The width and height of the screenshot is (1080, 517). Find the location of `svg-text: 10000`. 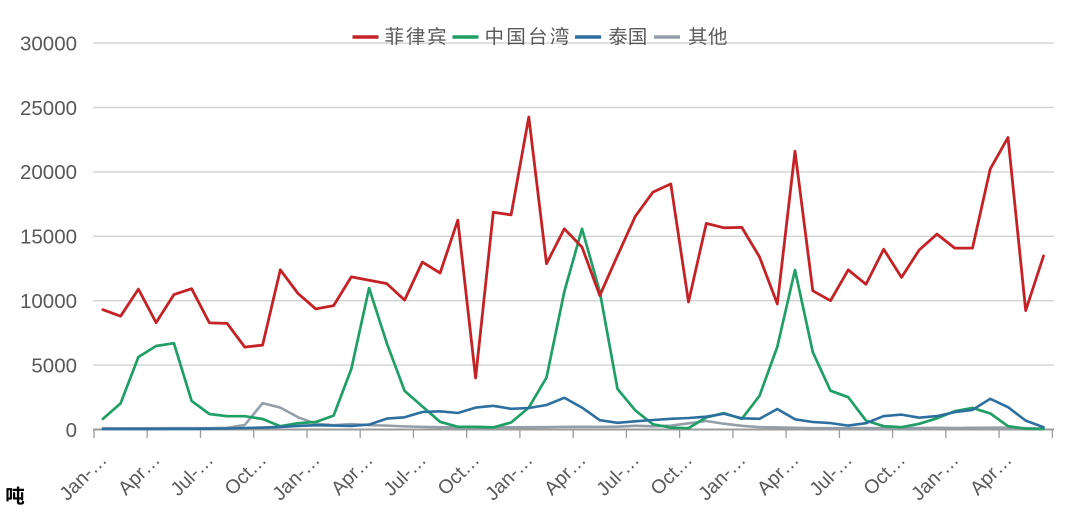

svg-text: 10000 is located at coordinates (48, 301).